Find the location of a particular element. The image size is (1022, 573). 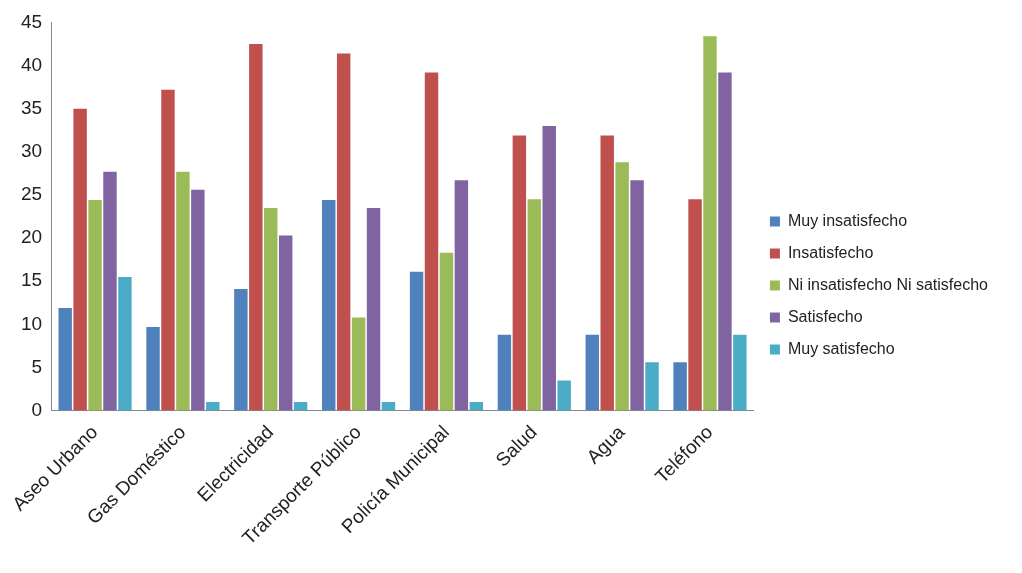

y-tick-label: 15 is located at coordinates (31, 280).